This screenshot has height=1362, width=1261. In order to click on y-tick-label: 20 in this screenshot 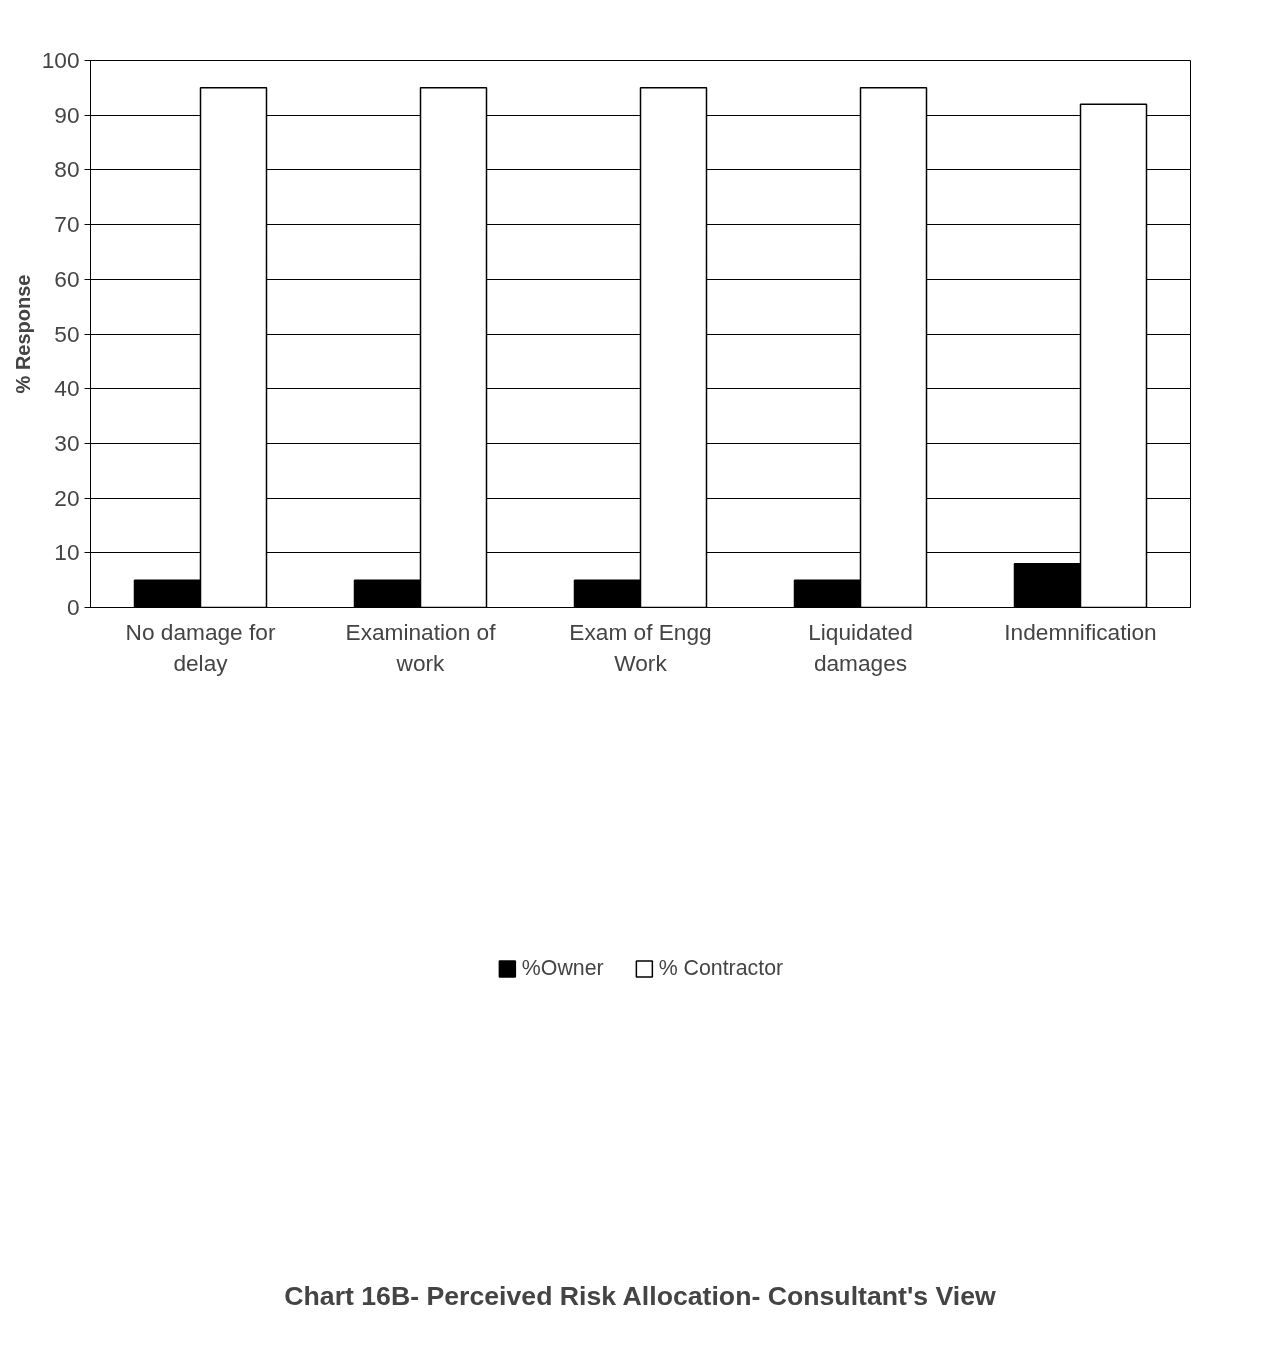, I will do `click(67, 497)`.